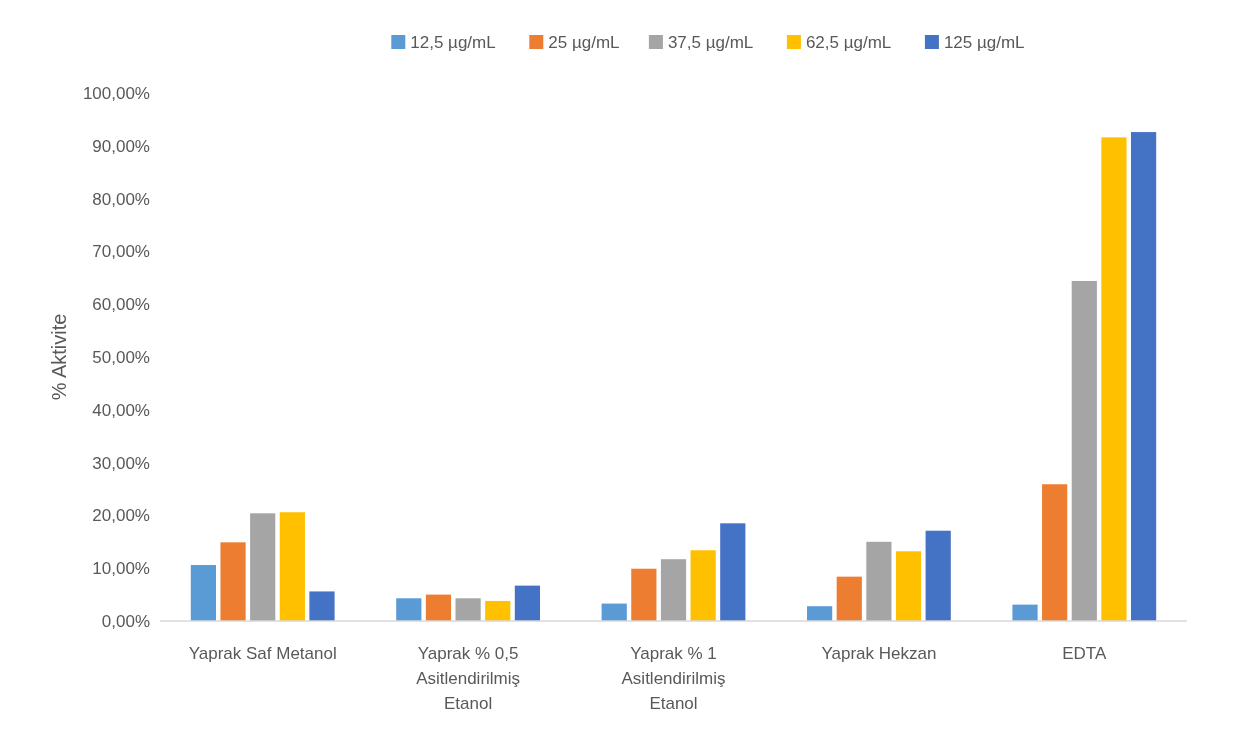 This screenshot has width=1233, height=740. I want to click on y-tick-label: 90,00%, so click(121, 146).